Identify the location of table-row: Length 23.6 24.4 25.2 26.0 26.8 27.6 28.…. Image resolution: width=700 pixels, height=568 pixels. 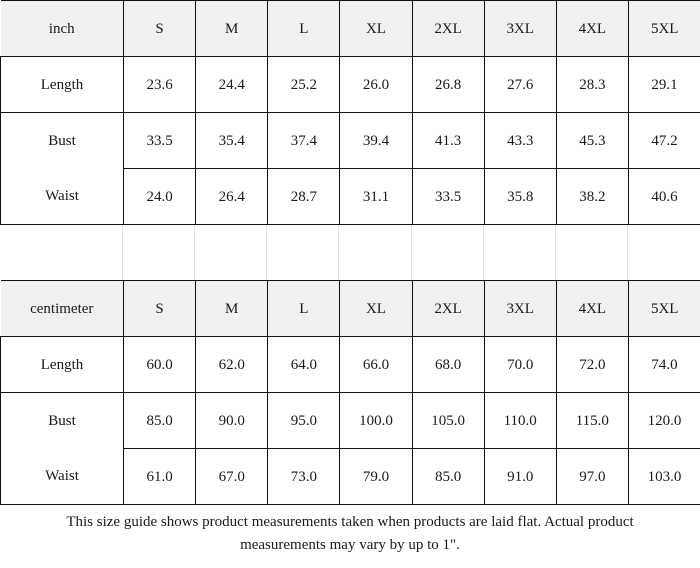
(350, 85).